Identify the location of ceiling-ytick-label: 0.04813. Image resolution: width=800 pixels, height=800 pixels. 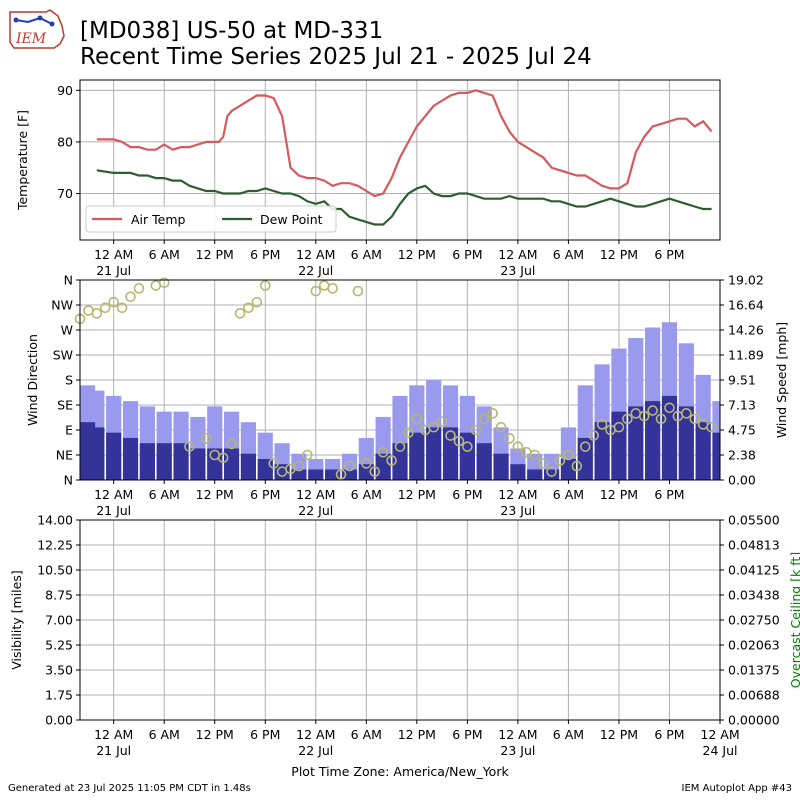
(754, 545).